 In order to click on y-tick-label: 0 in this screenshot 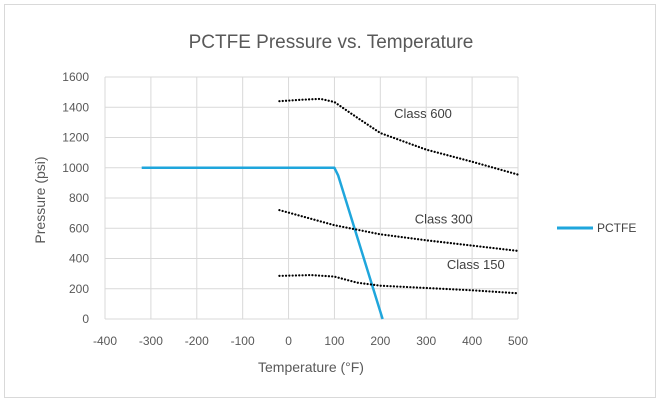, I will do `click(85, 319)`.